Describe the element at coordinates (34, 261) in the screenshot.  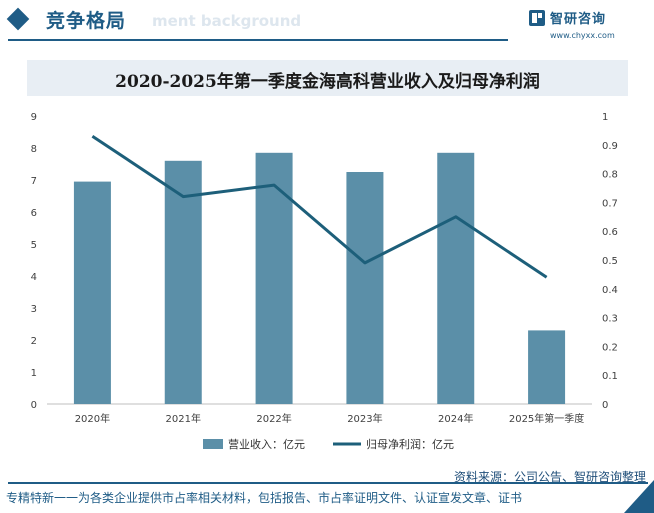
I see `left-y-axis: 0 1 2 3 4 5 6 7 8 9` at that location.